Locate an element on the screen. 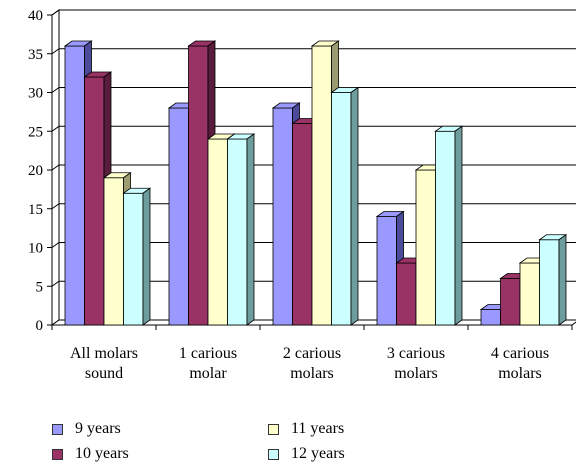 The image size is (576, 465). legend-swatch-9-years is located at coordinates (57, 429).